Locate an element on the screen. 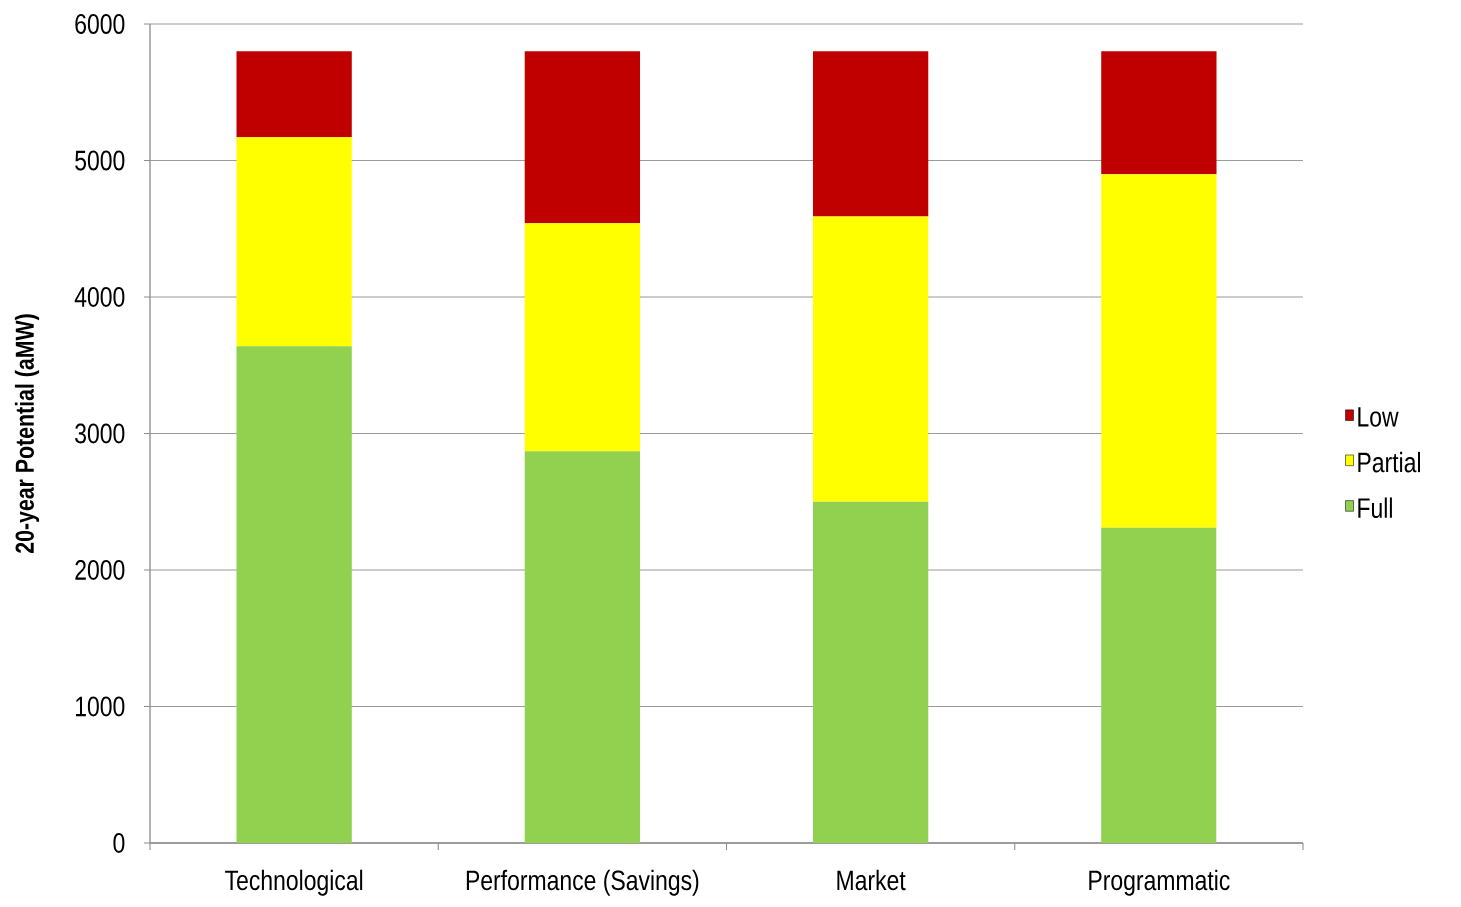 The width and height of the screenshot is (1461, 907). y-tick-label: 2000 is located at coordinates (100, 570).